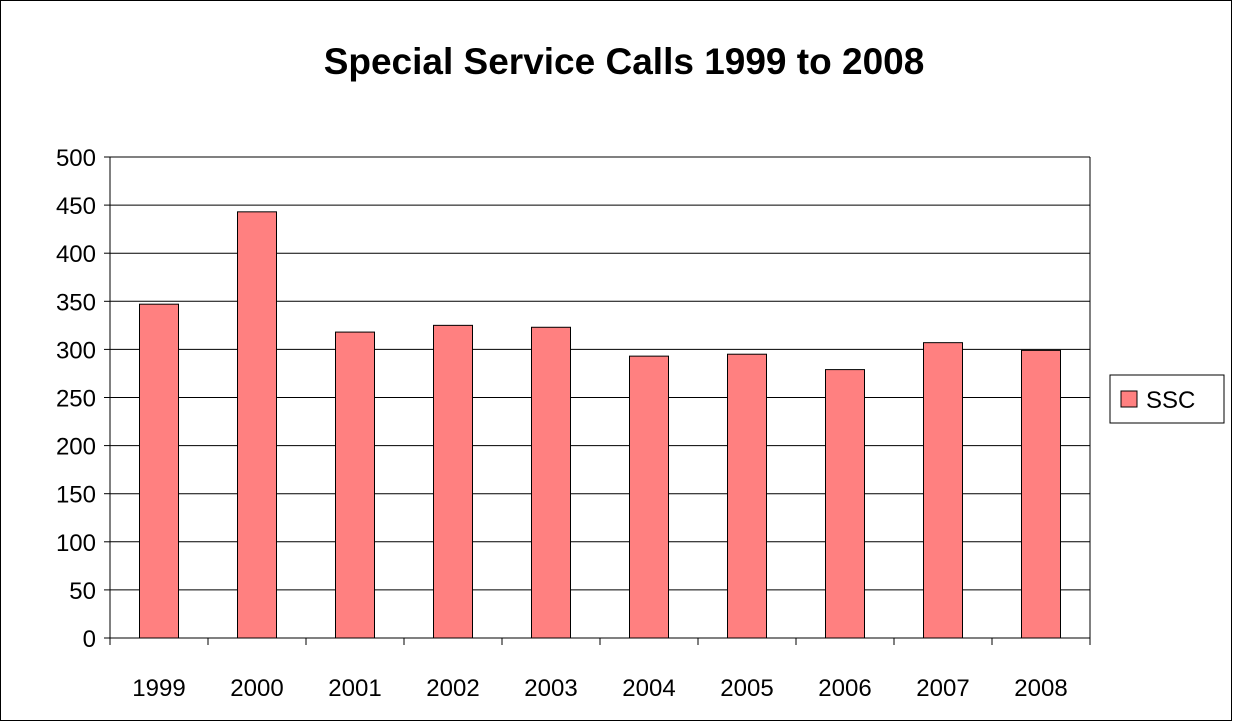 The height and width of the screenshot is (722, 1233). I want to click on bar-2004, so click(649, 497).